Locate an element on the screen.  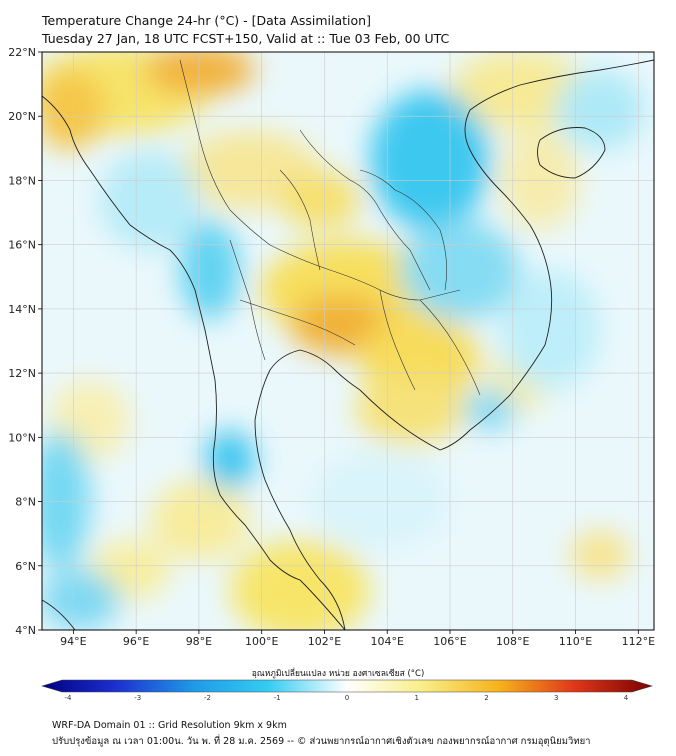
colorbar-tick-label: 1 is located at coordinates (417, 697).